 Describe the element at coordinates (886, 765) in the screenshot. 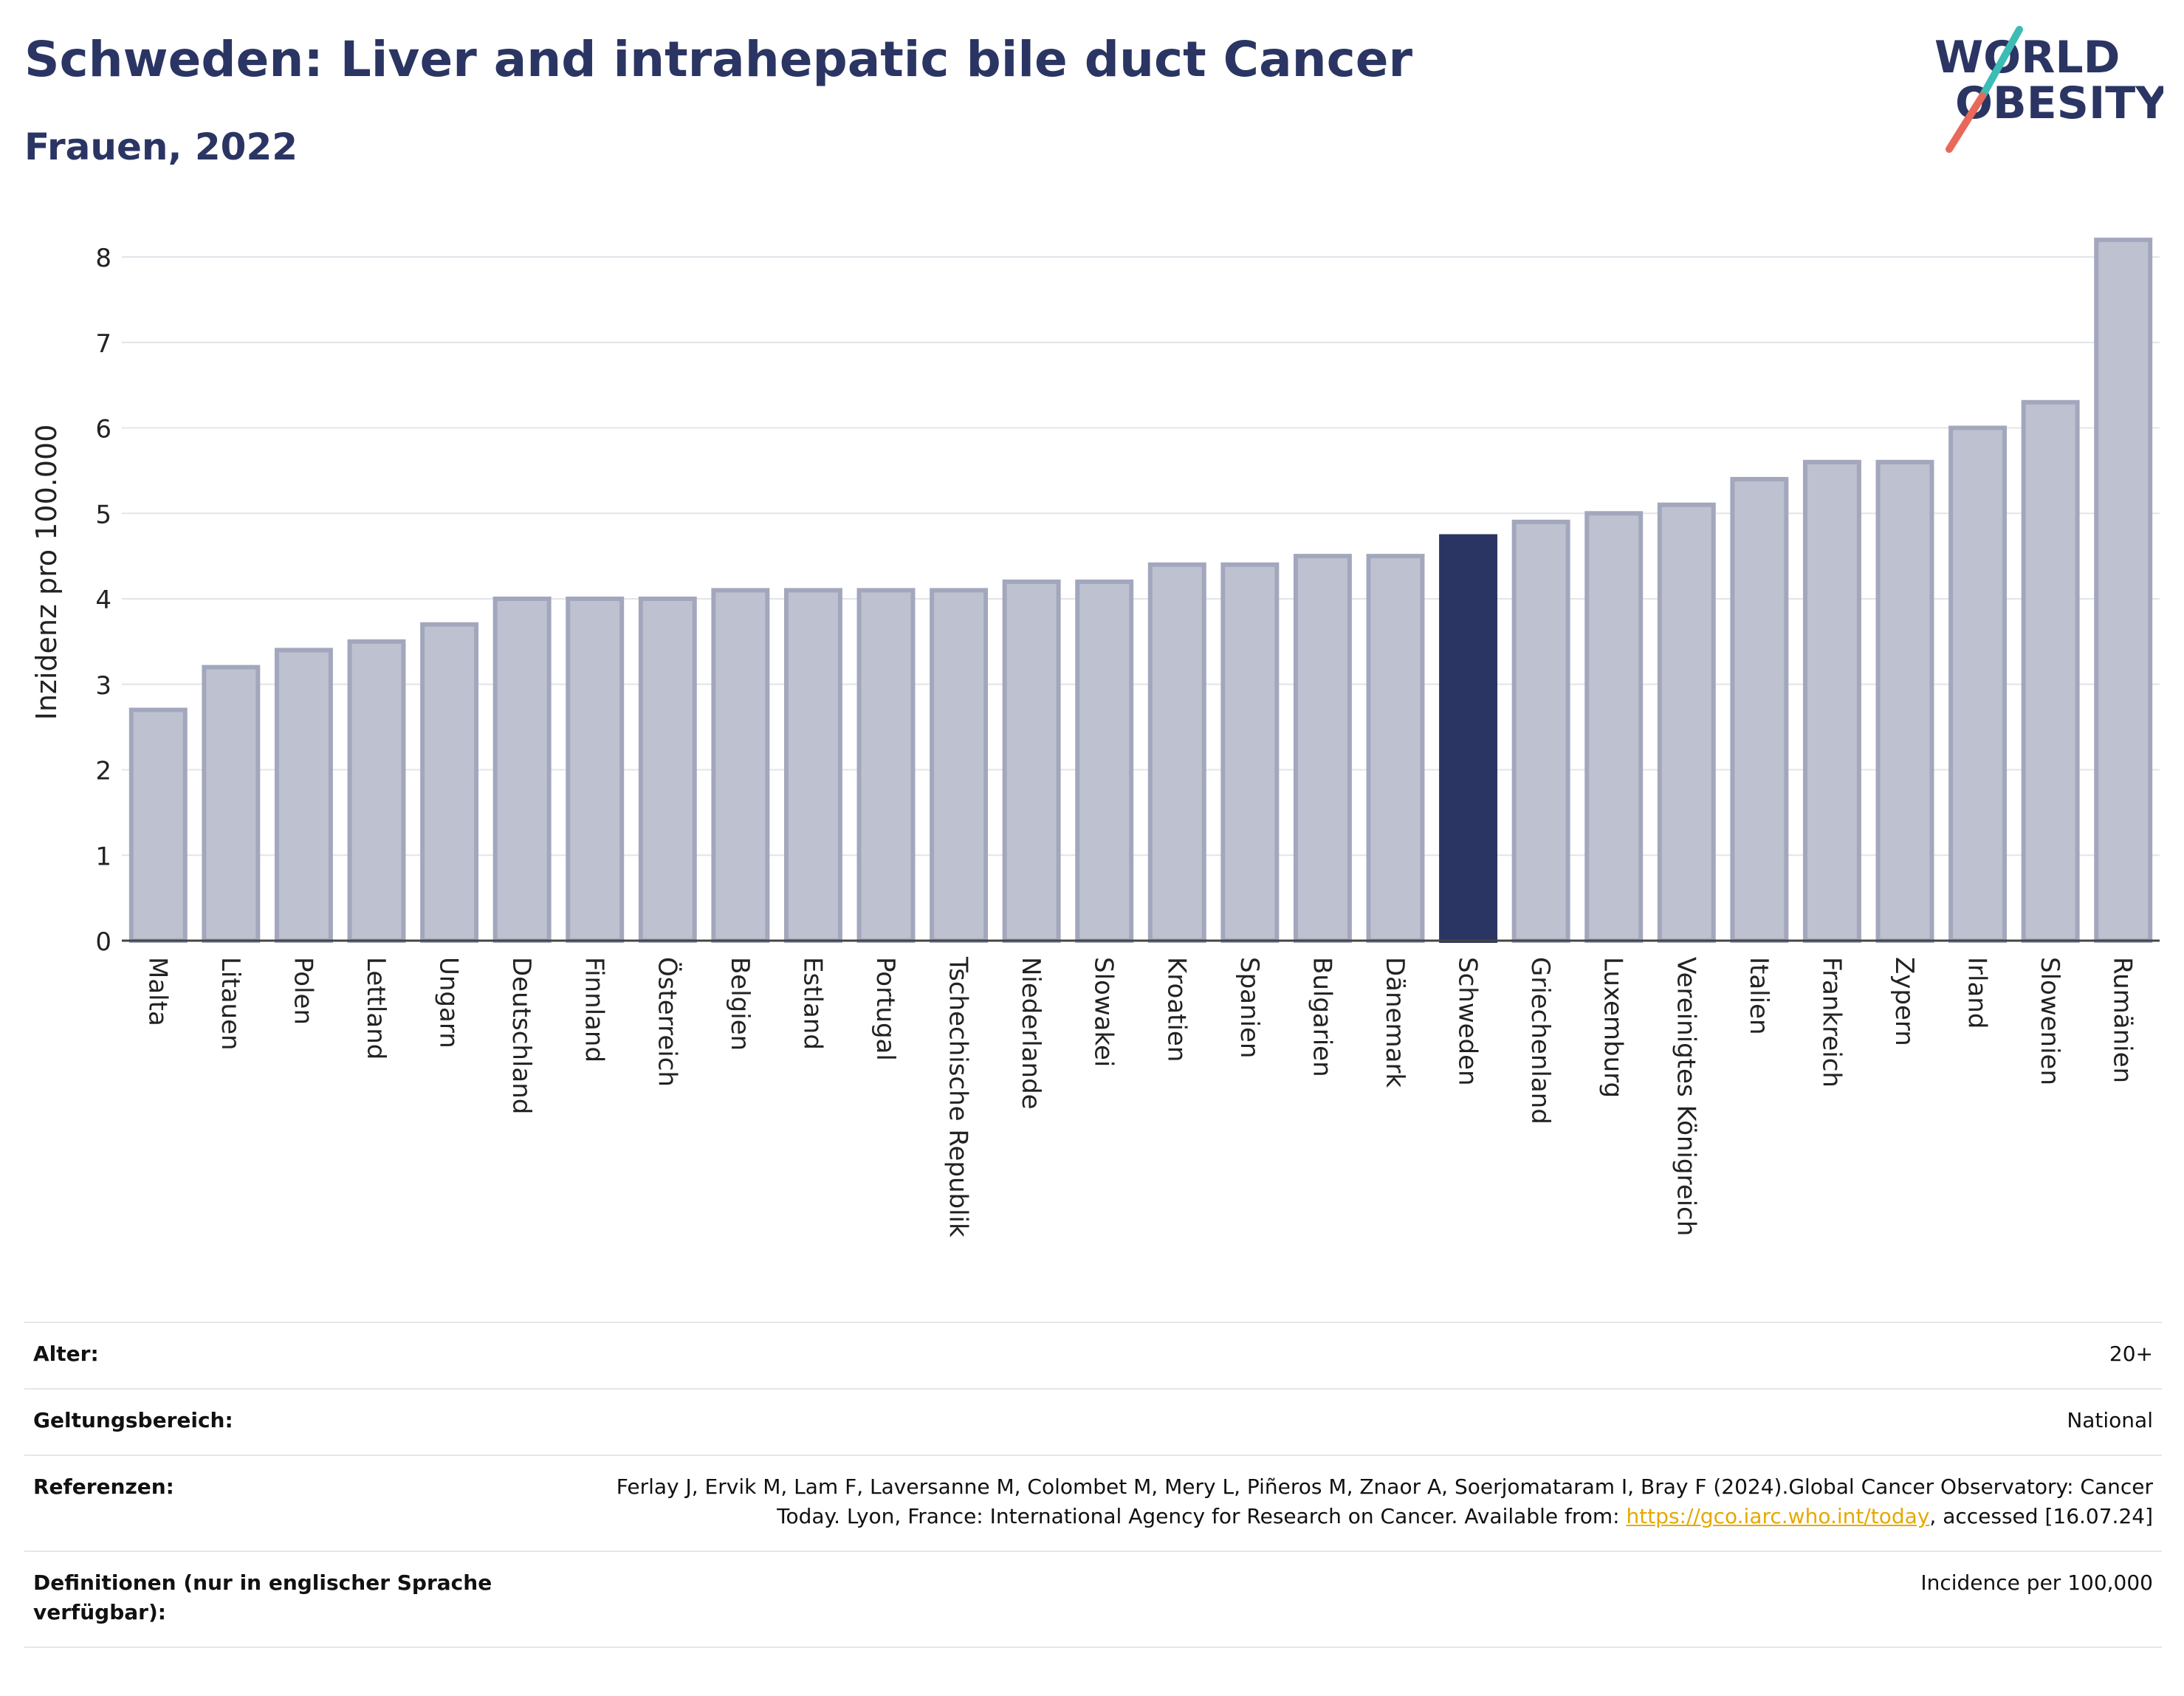

I see `bar-portugal` at that location.